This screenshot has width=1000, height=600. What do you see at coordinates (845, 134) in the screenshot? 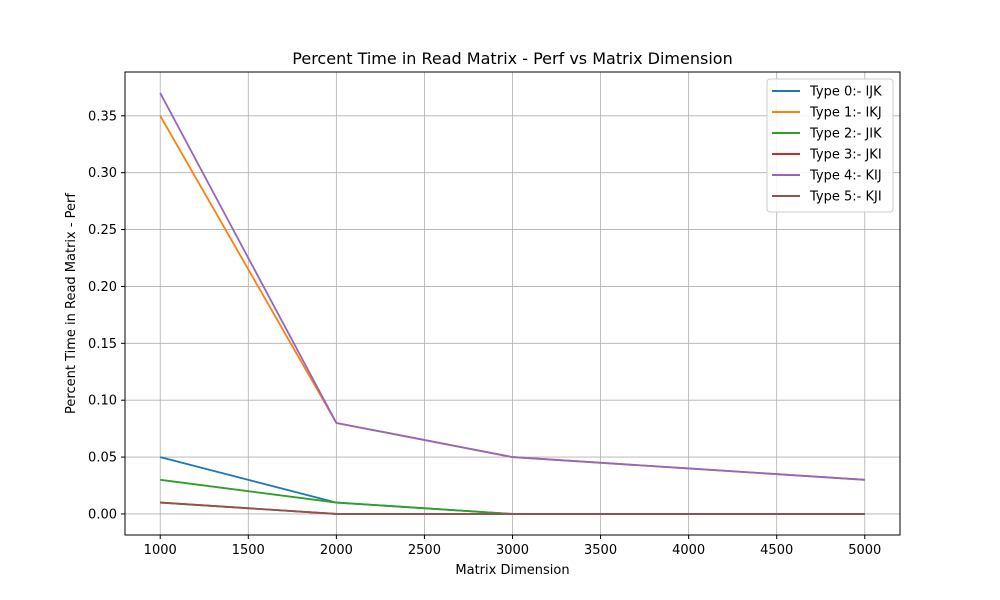
I see `legend-label: Type 2:- JIK` at bounding box center [845, 134].